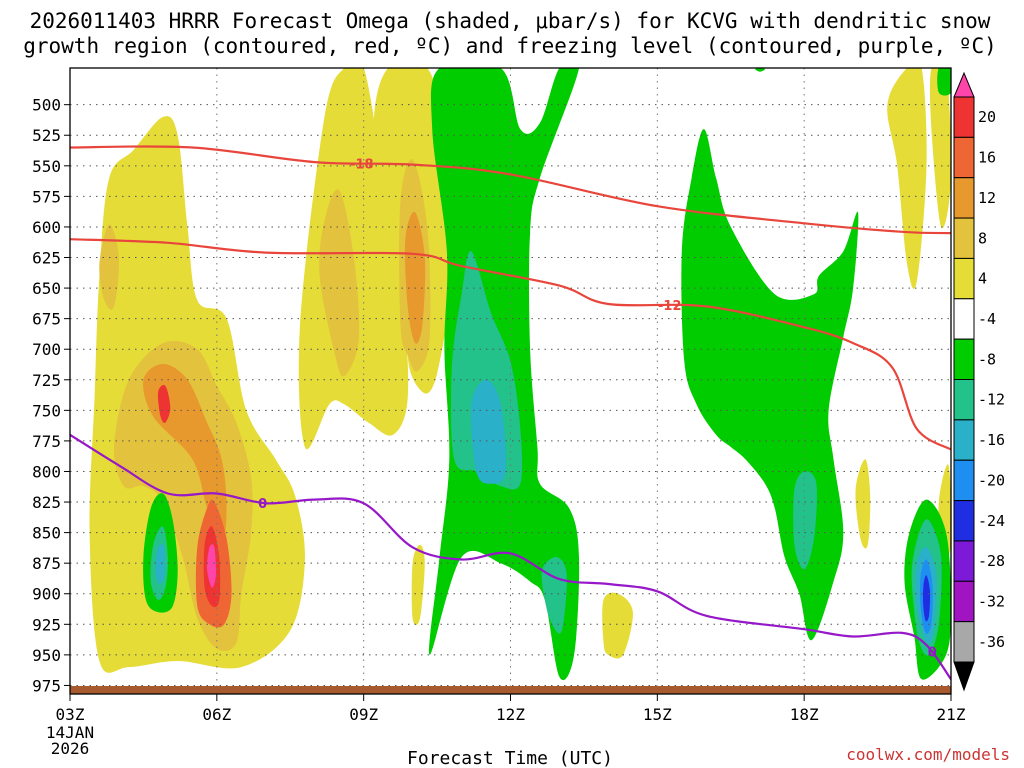 Image resolution: width=1024 pixels, height=768 pixels. Describe the element at coordinates (991, 642) in the screenshot. I see `colorbar-label-14: -36` at that location.